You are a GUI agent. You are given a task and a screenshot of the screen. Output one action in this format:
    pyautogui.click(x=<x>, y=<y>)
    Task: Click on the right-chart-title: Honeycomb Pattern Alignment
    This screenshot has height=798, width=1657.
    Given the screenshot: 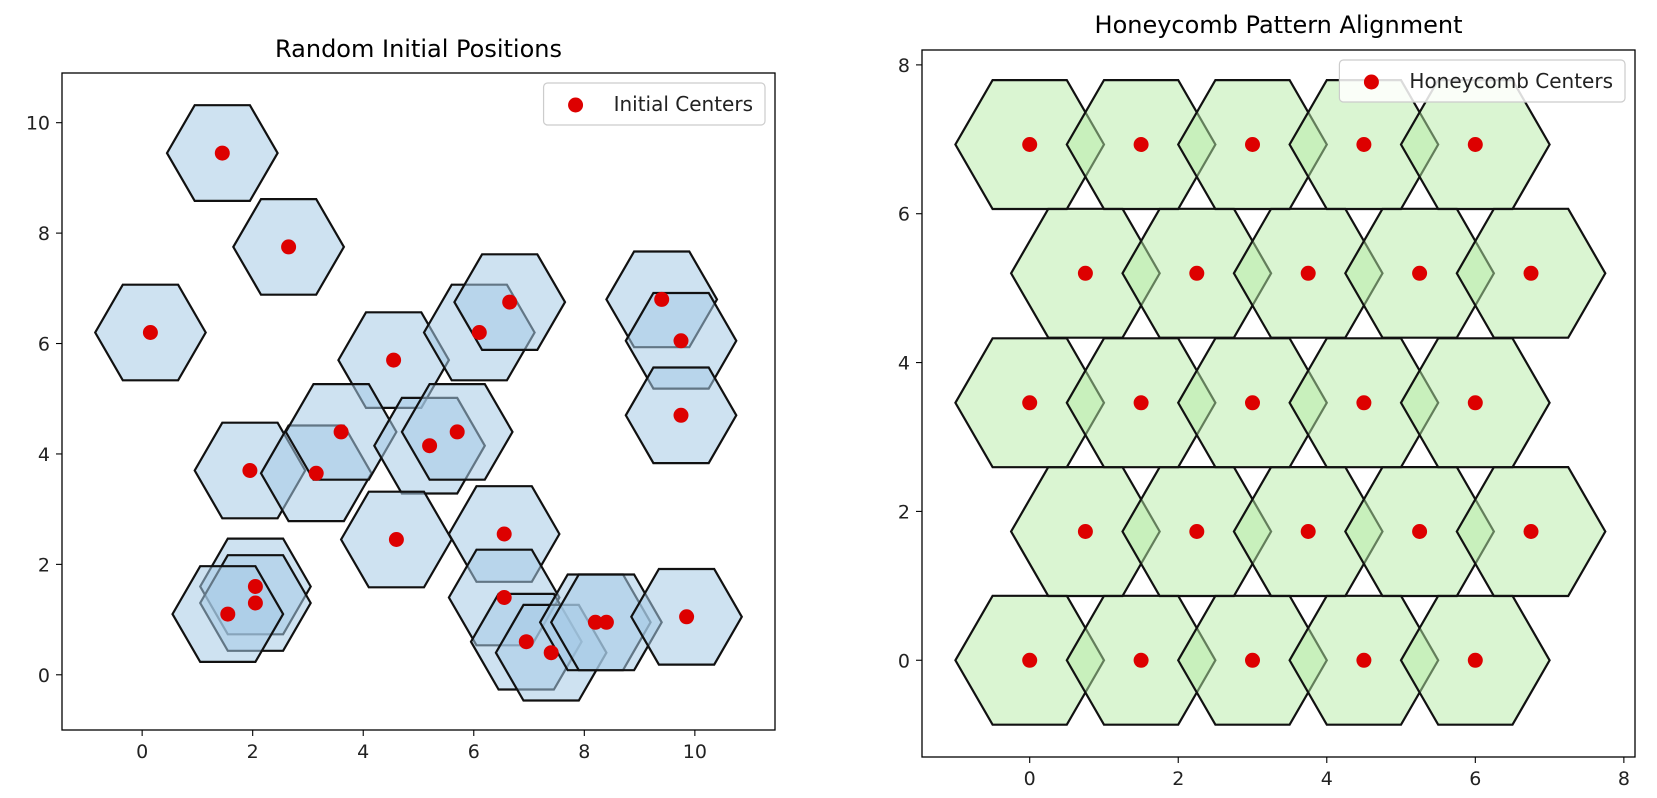 What is the action you would take?
    pyautogui.click(x=1279, y=25)
    